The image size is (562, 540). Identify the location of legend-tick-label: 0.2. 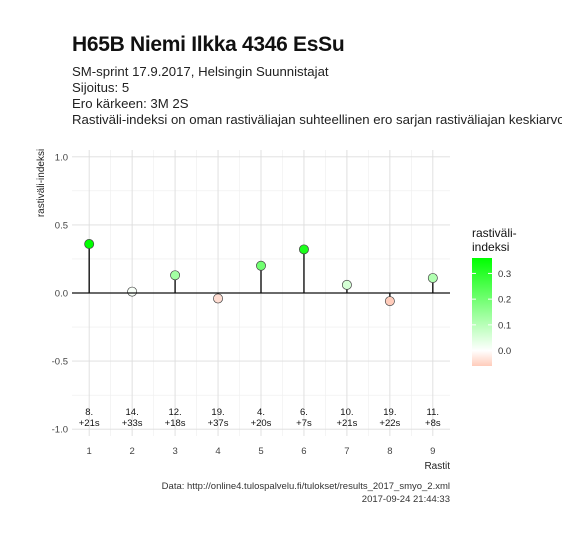
(504, 300).